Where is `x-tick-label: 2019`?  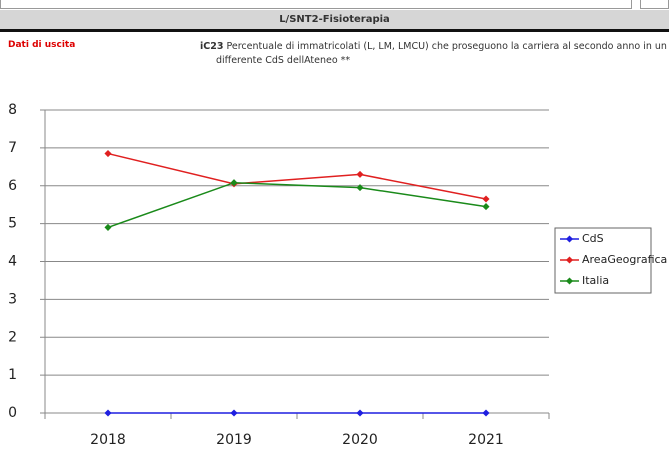 x-tick-label: 2019 is located at coordinates (234, 440).